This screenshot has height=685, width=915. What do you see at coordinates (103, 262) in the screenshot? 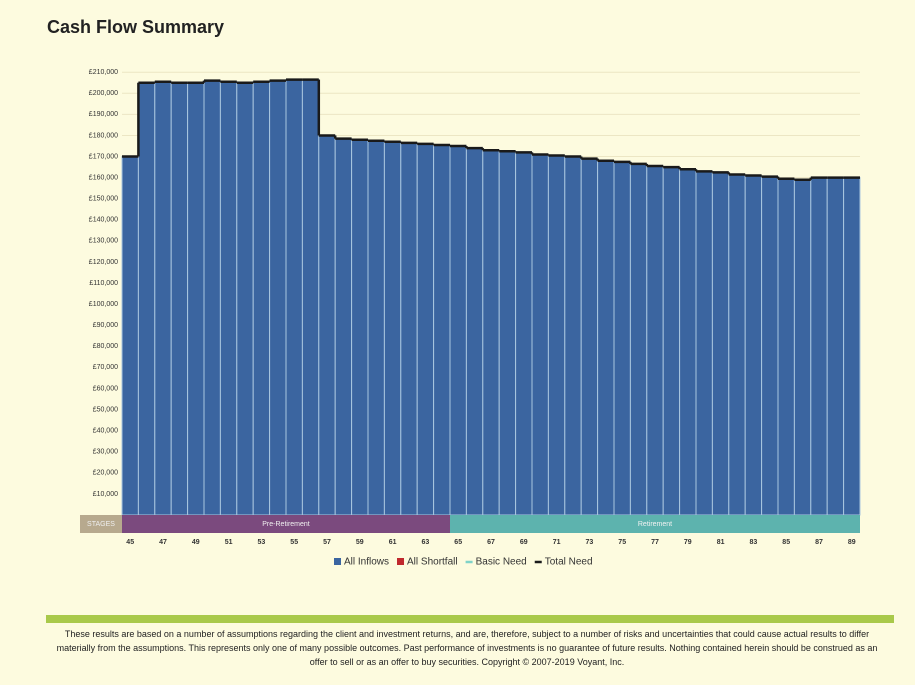
I see `y-tick-label: £120,000` at bounding box center [103, 262].